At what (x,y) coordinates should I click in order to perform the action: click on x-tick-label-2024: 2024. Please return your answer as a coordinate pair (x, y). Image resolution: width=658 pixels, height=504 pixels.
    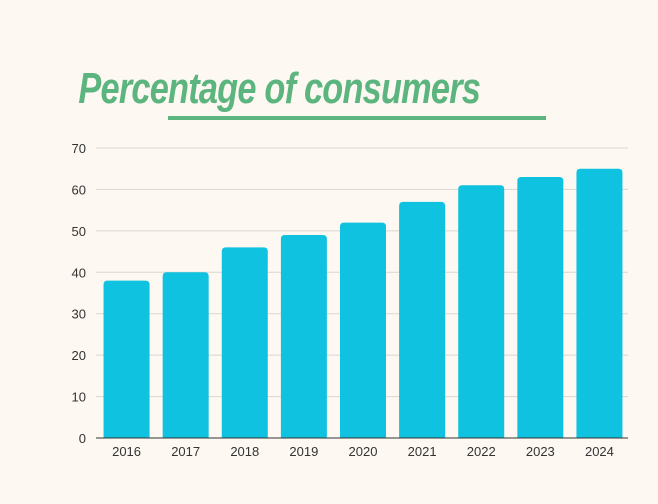
    Looking at the image, I should click on (599, 451).